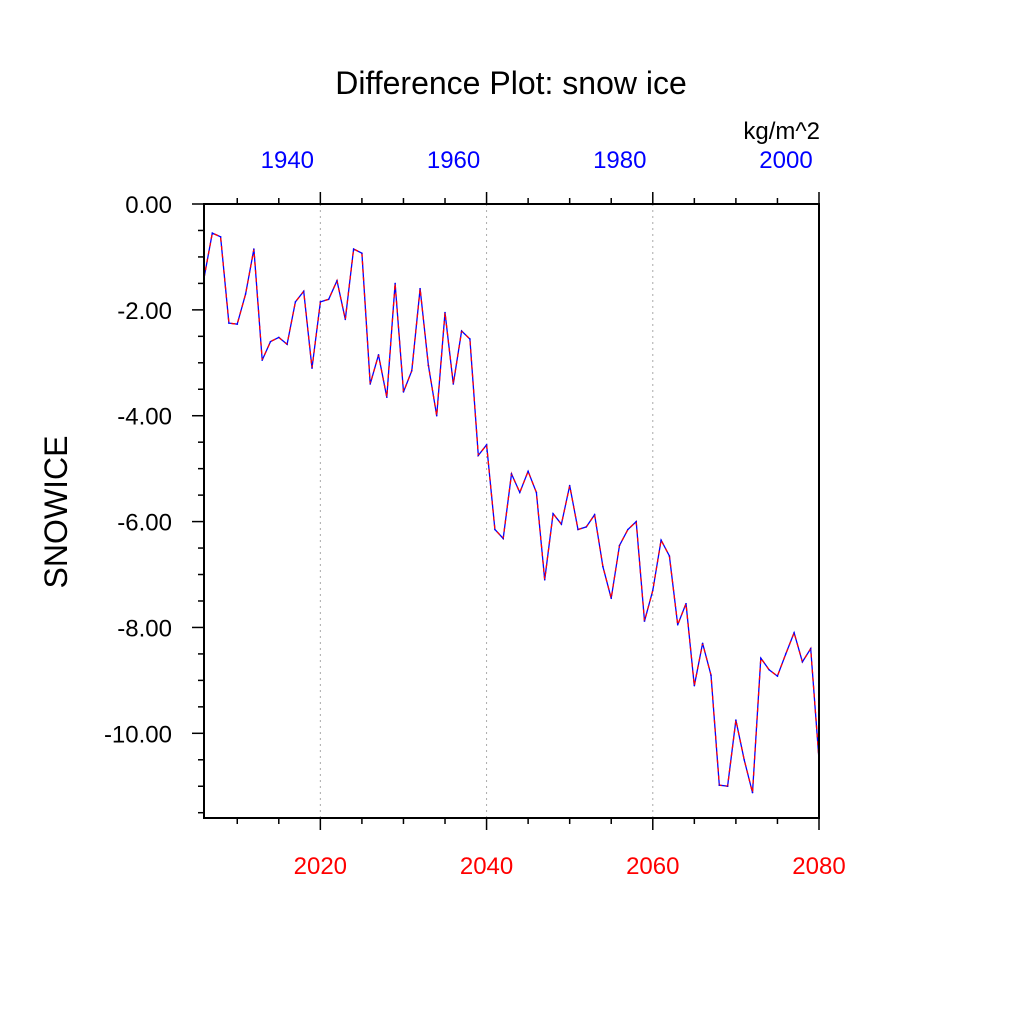 This screenshot has width=1024, height=1024. Describe the element at coordinates (785, 160) in the screenshot. I see `x-tick-label-top: 2000` at that location.